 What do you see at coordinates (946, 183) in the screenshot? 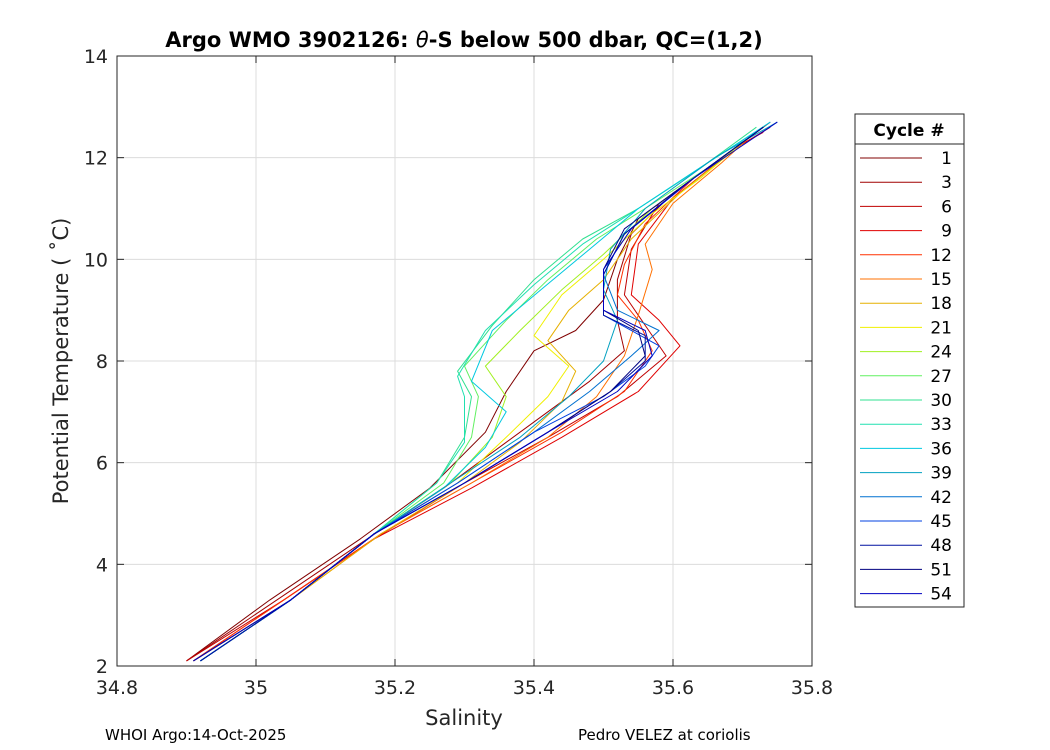
I see `legend-label: 3` at bounding box center [946, 183].